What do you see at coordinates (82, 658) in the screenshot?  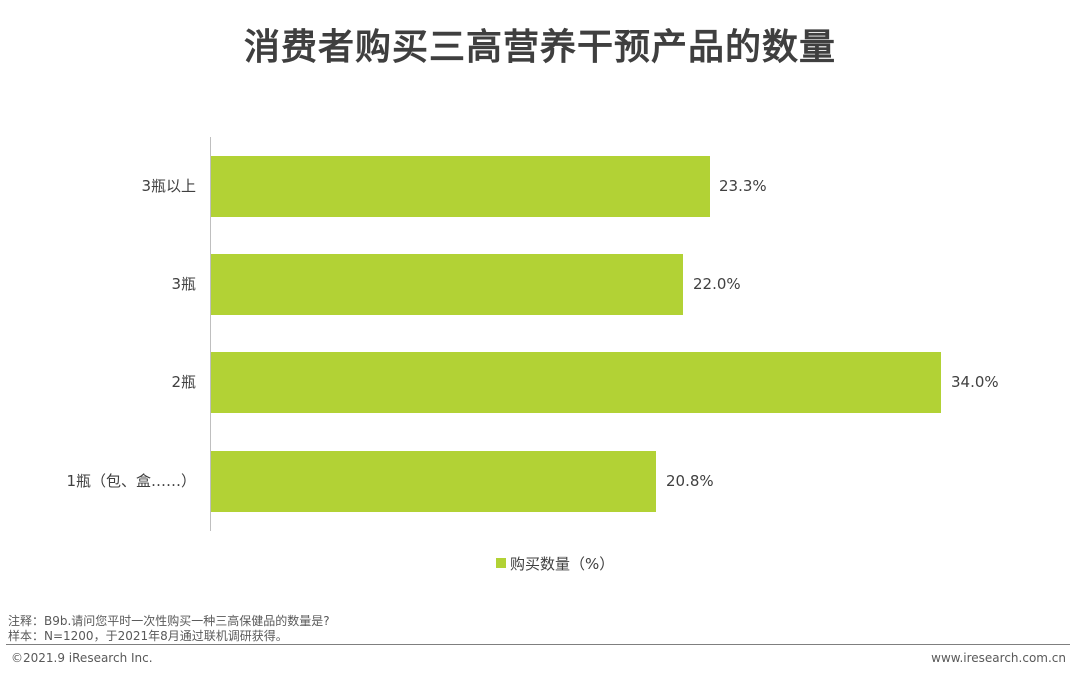 I see `copyright: ©2021.9 iResearch Inc.` at bounding box center [82, 658].